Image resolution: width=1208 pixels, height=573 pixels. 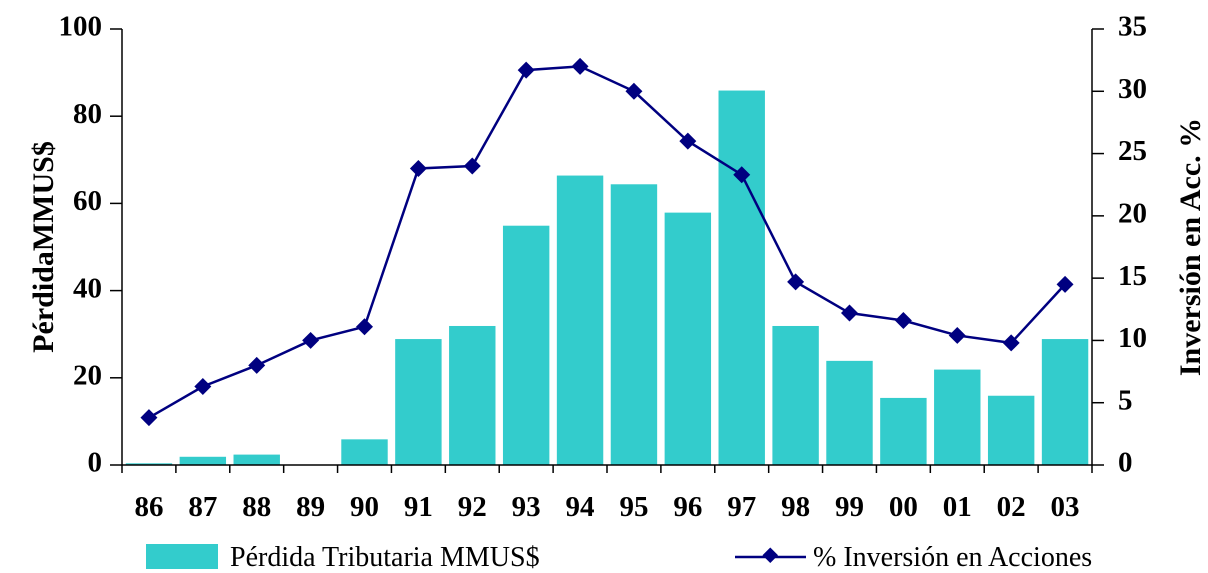 I want to click on x-tick-label-99: 99, so click(x=849, y=507).